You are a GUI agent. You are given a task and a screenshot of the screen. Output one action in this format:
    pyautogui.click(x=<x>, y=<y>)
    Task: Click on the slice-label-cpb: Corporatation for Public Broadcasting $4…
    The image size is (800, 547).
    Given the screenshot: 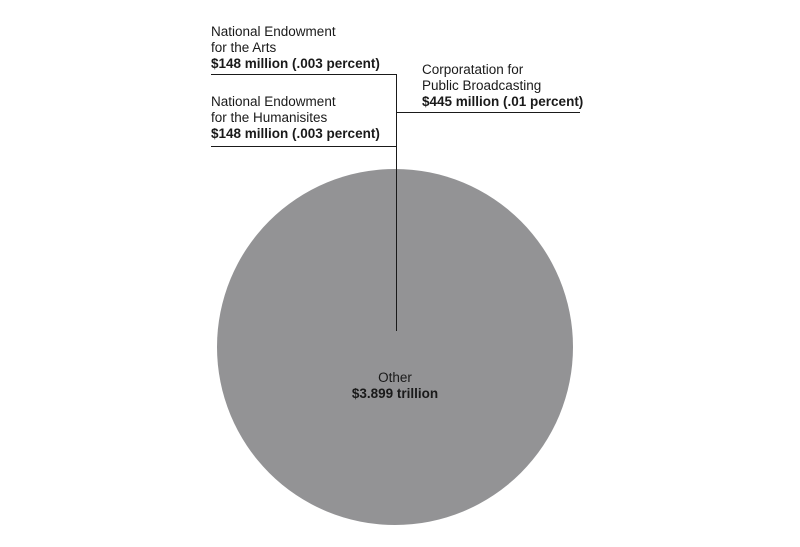 What is the action you would take?
    pyautogui.click(x=502, y=86)
    